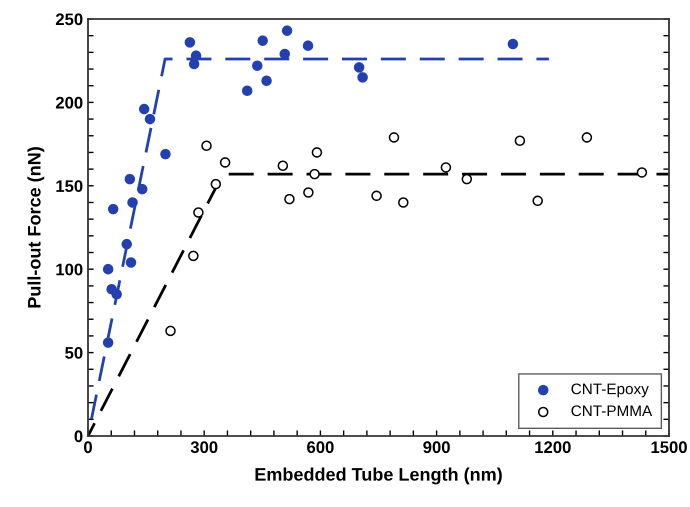 The width and height of the screenshot is (690, 507). I want to click on y-tick-label: 200, so click(69, 102).